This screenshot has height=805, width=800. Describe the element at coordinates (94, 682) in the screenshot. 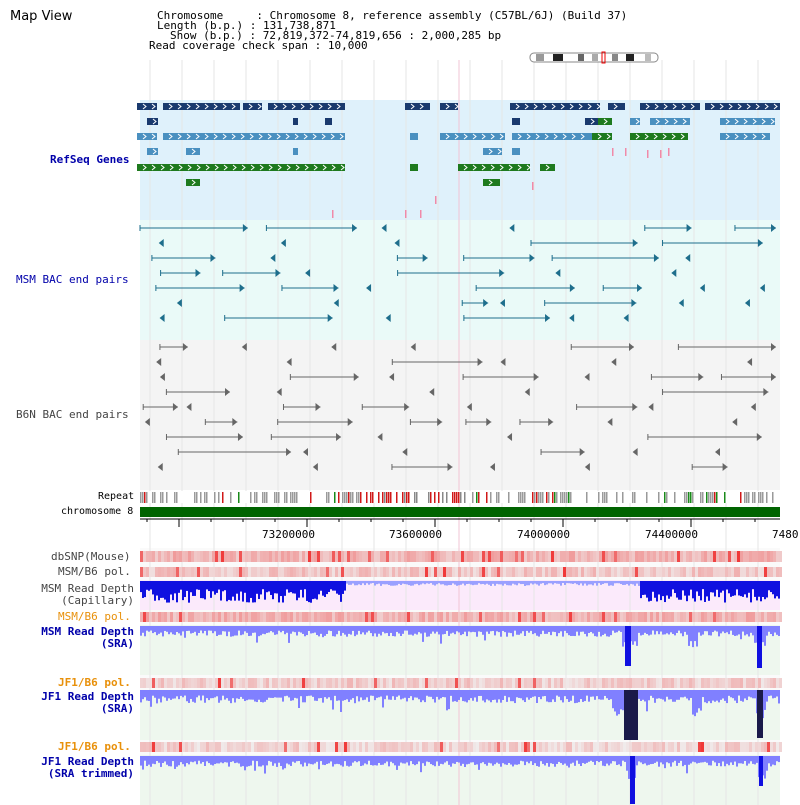

I see `track-label-jf1-b6-pol: JF1/B6 pol.` at that location.